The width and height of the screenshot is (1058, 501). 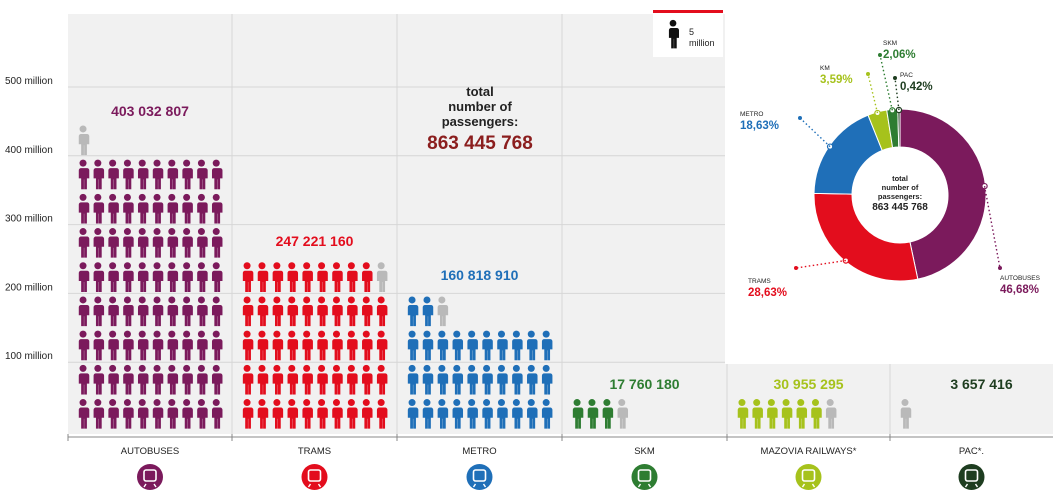 I want to click on category-label: PAC*., so click(x=971, y=451).